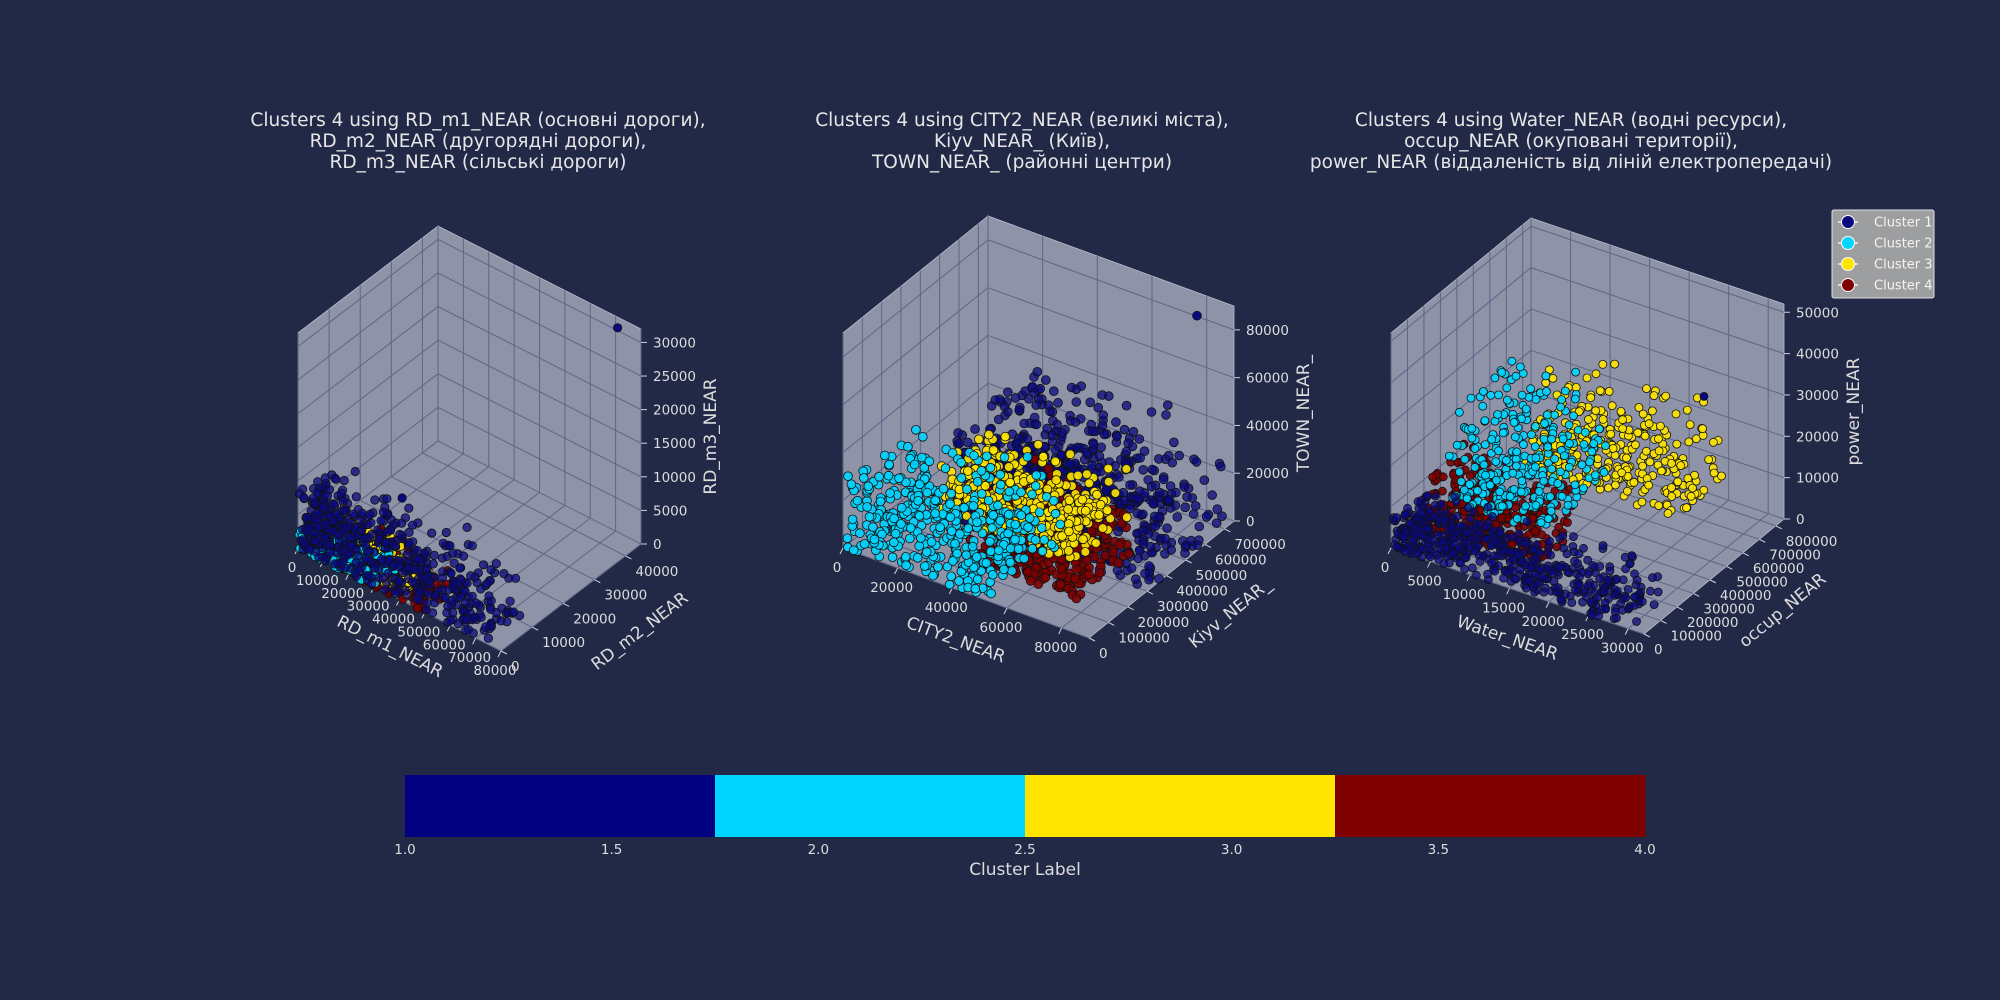 This screenshot has width=2000, height=1000. I want to click on y-tick-label: 800000, so click(1812, 542).